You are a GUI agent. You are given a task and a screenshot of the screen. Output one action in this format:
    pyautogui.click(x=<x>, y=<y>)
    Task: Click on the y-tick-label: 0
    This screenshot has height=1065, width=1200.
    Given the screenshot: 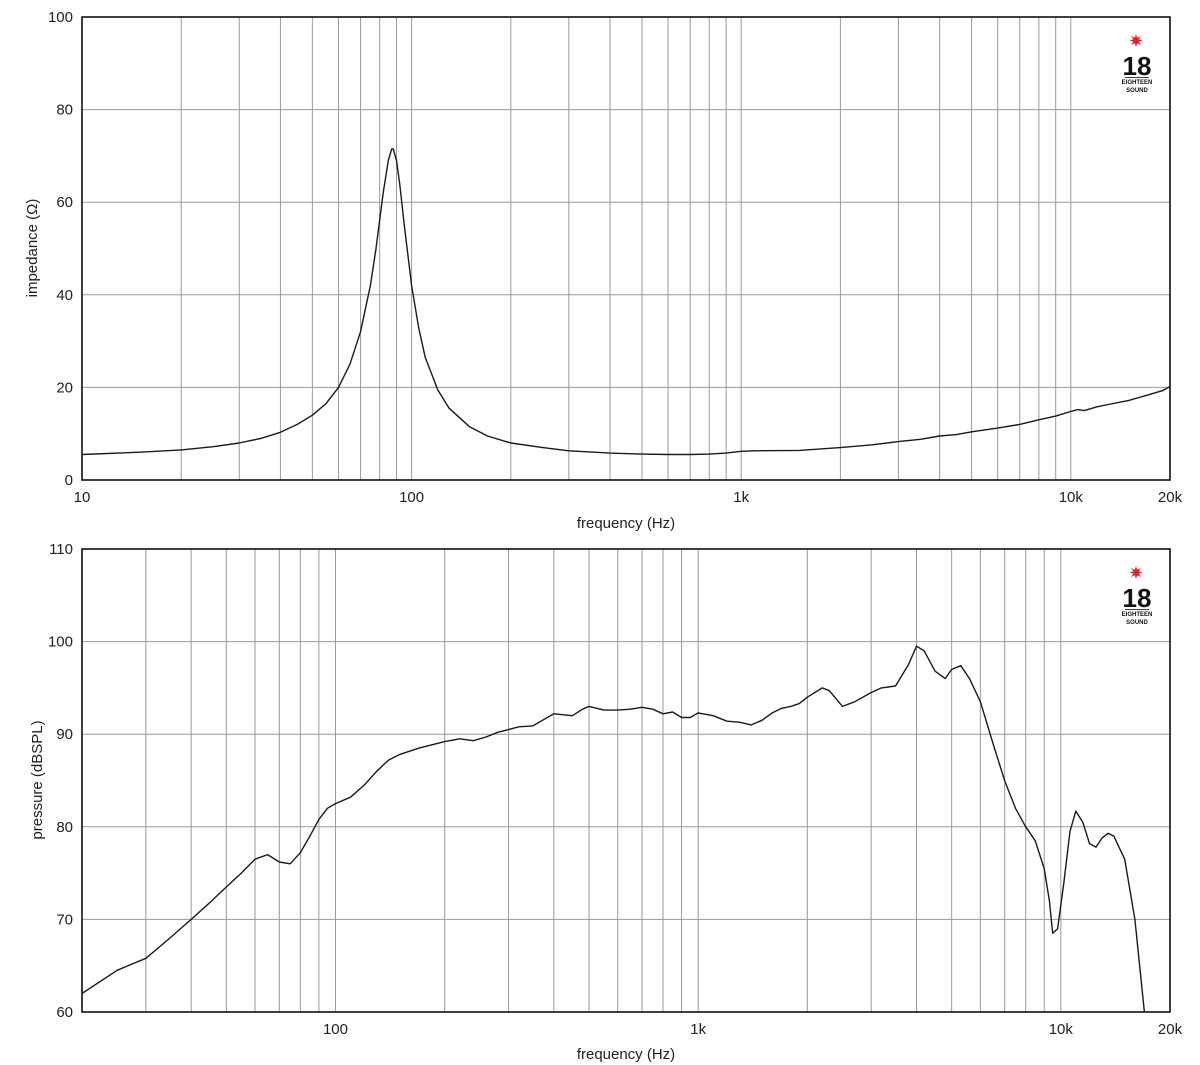 What is the action you would take?
    pyautogui.click(x=69, y=480)
    